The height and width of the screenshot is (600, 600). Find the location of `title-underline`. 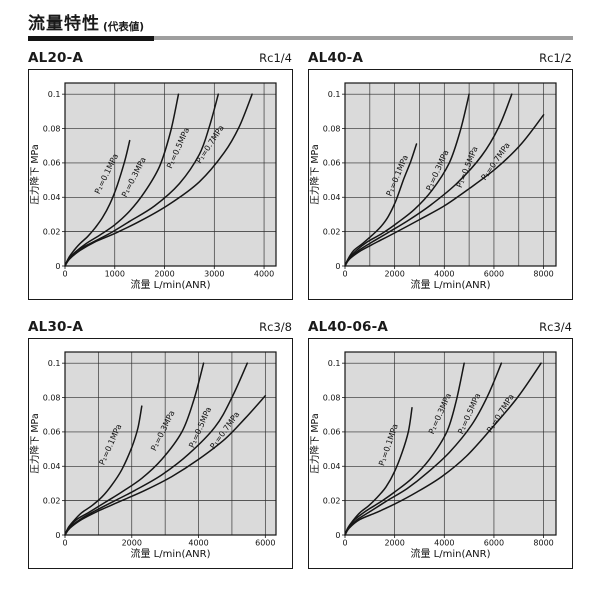

title-underline is located at coordinates (300, 38).